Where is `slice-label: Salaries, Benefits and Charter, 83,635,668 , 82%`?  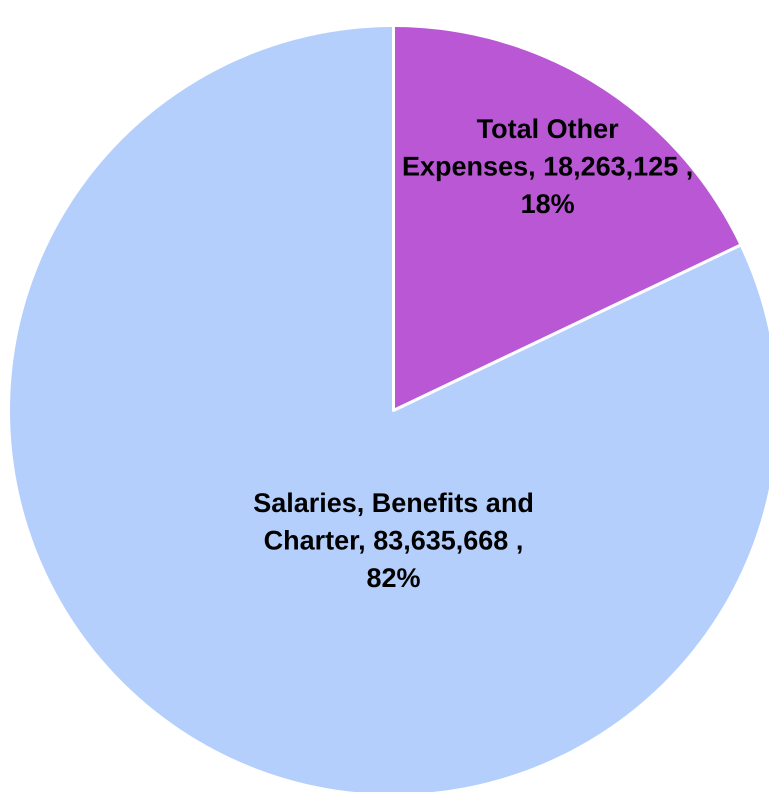 slice-label: Salaries, Benefits and Charter, 83,635,668 , 82% is located at coordinates (393, 541).